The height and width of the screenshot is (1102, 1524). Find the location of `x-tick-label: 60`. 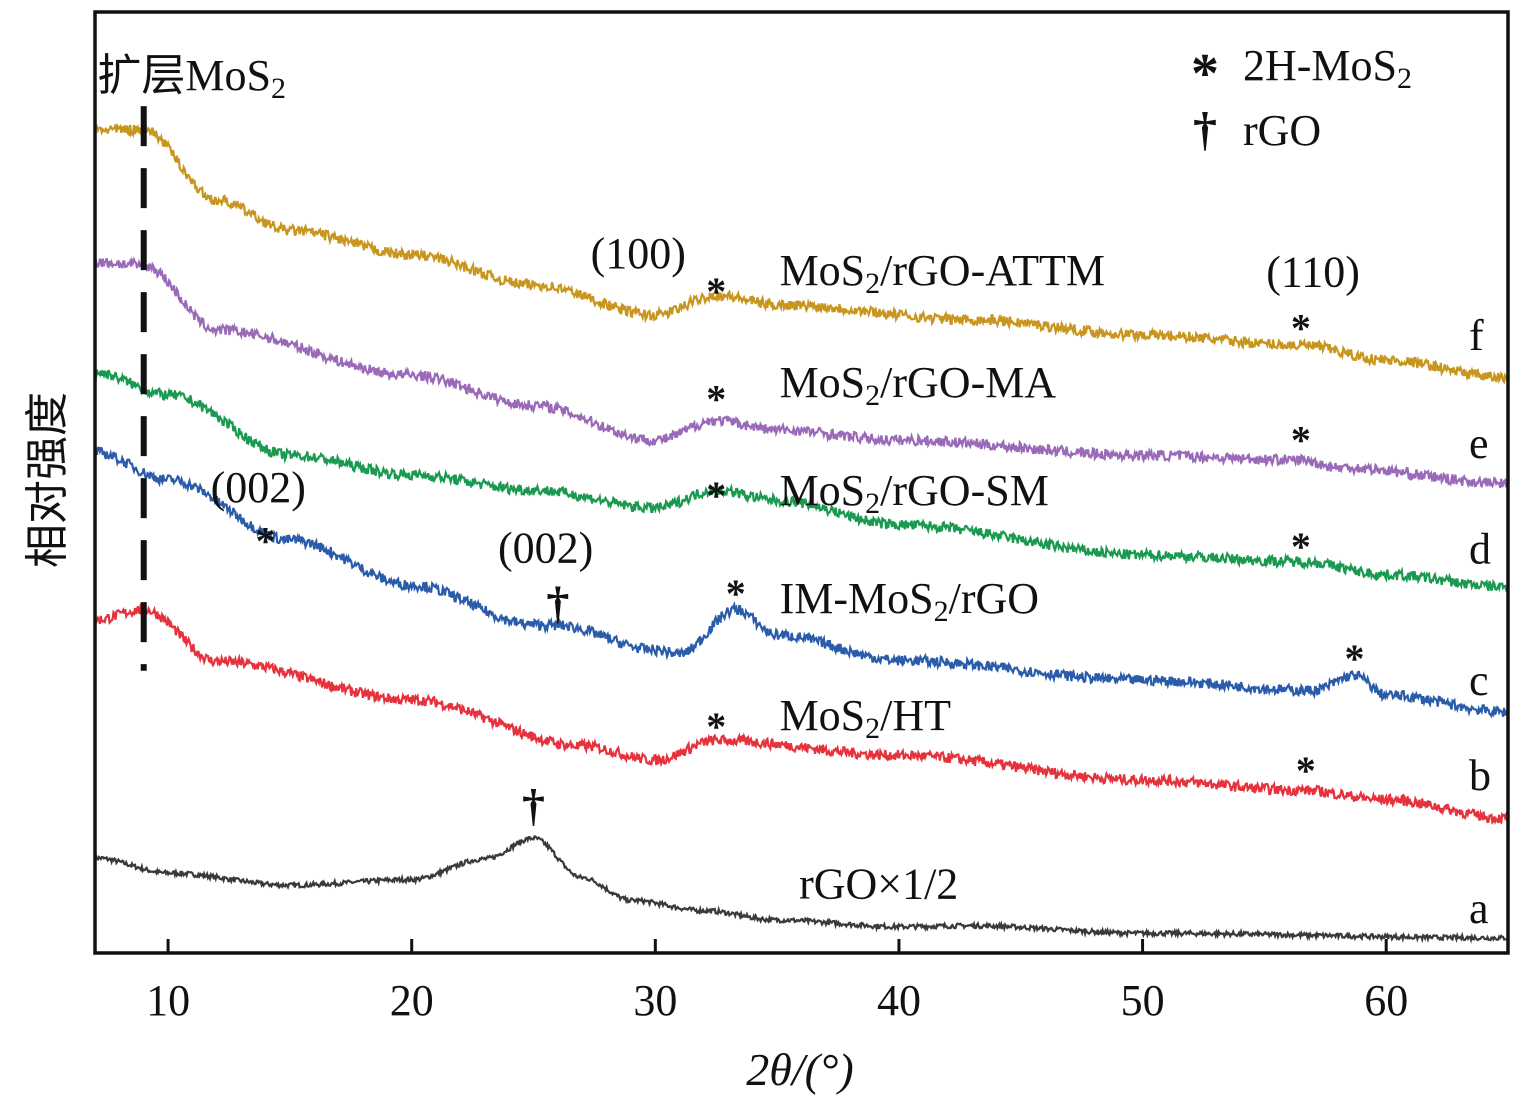

x-tick-label: 60 is located at coordinates (1386, 1000).